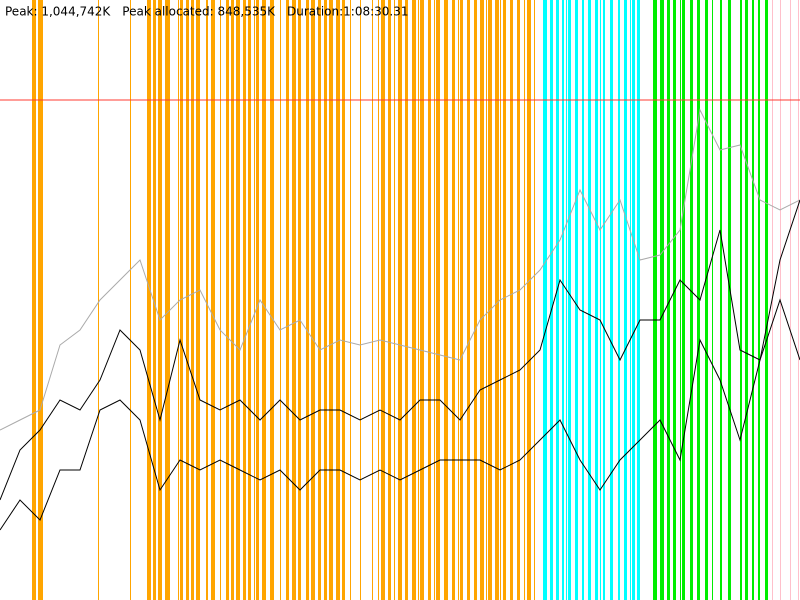 The width and height of the screenshot is (800, 600). Describe the element at coordinates (199, 12) in the screenshot. I see `header-stat: Peak allocated: 848,535K` at that location.